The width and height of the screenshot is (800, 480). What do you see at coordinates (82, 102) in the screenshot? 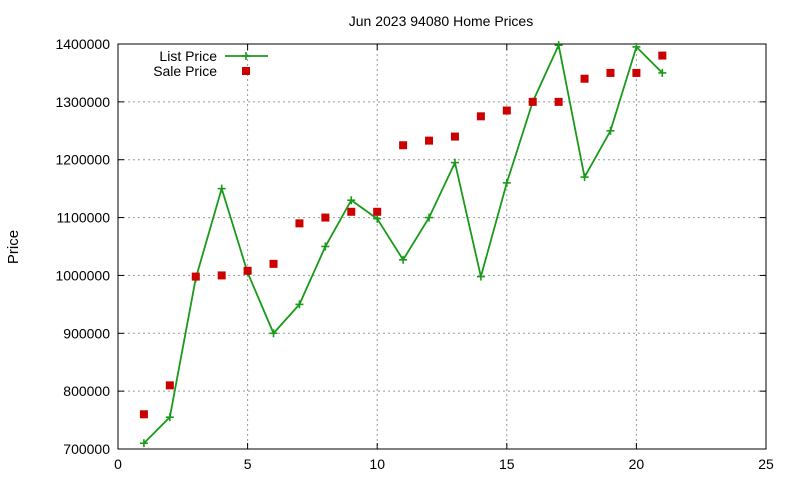
I see `y-tick-label: 1300000` at bounding box center [82, 102].